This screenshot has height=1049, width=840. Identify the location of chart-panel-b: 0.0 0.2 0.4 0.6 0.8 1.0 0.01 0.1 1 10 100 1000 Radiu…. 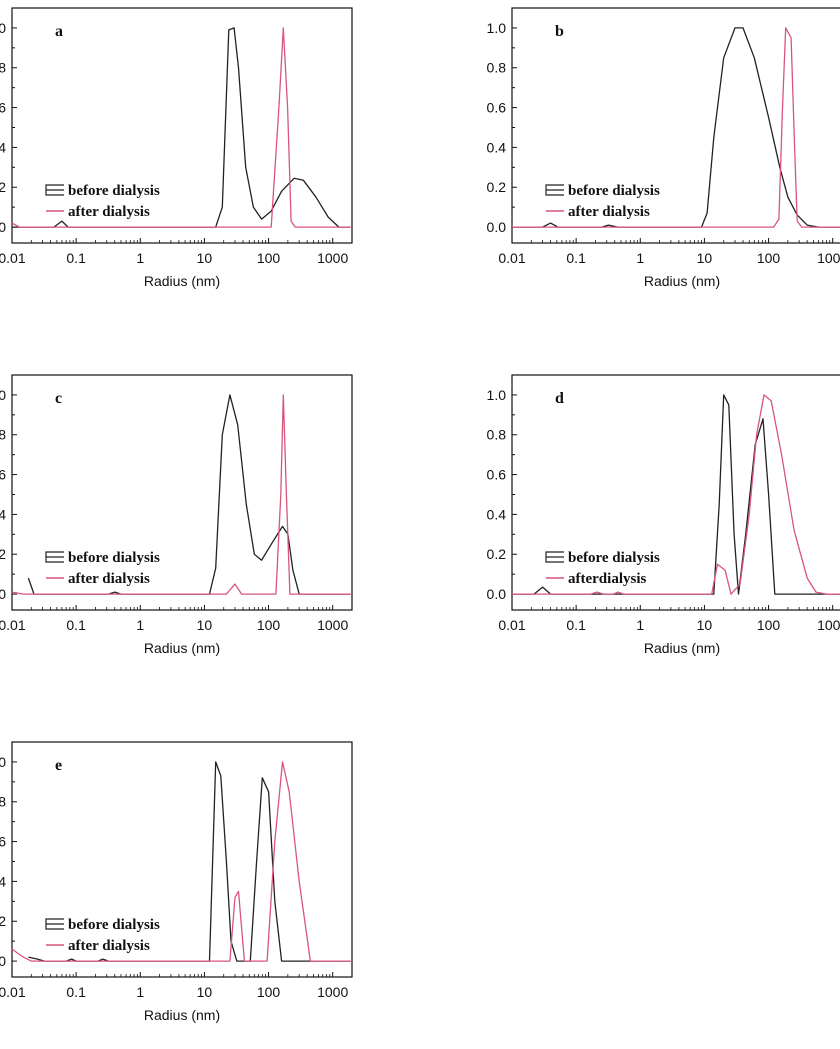
(663, 148).